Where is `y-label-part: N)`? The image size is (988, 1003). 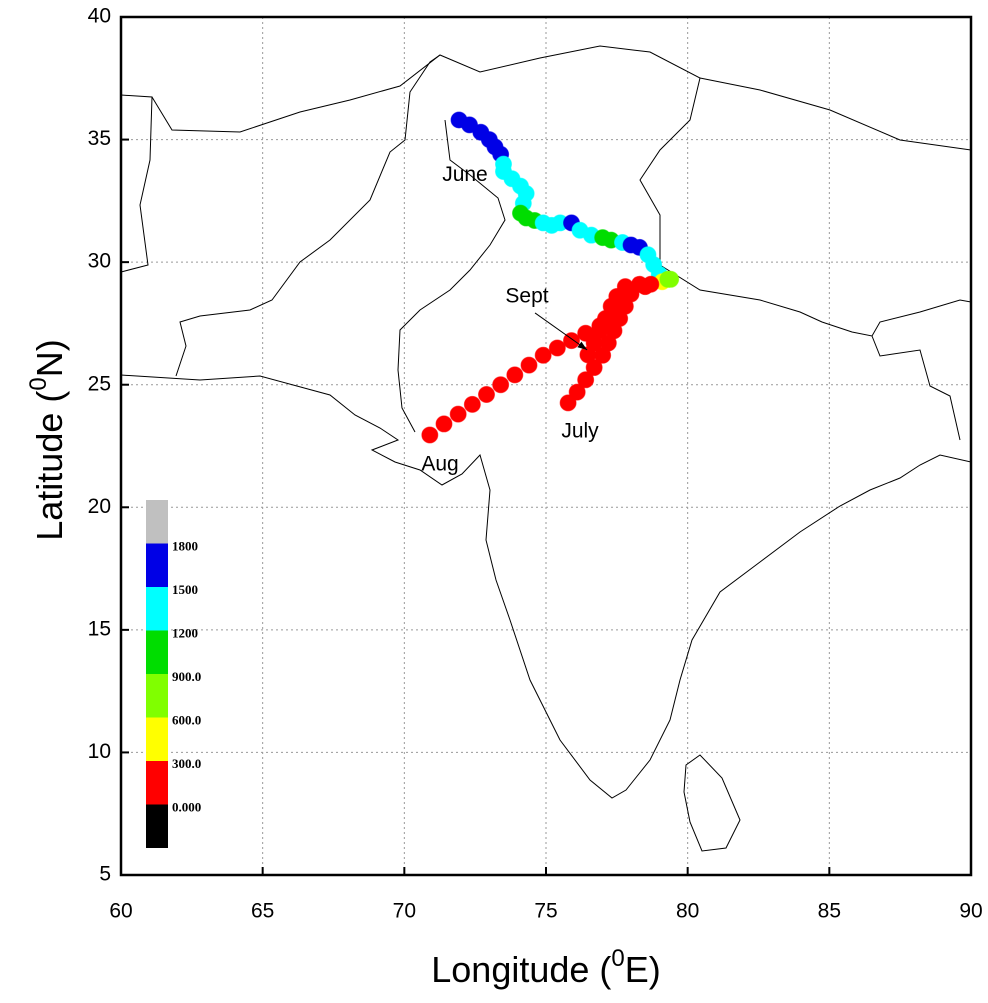
y-label-part: N) is located at coordinates (49, 358).